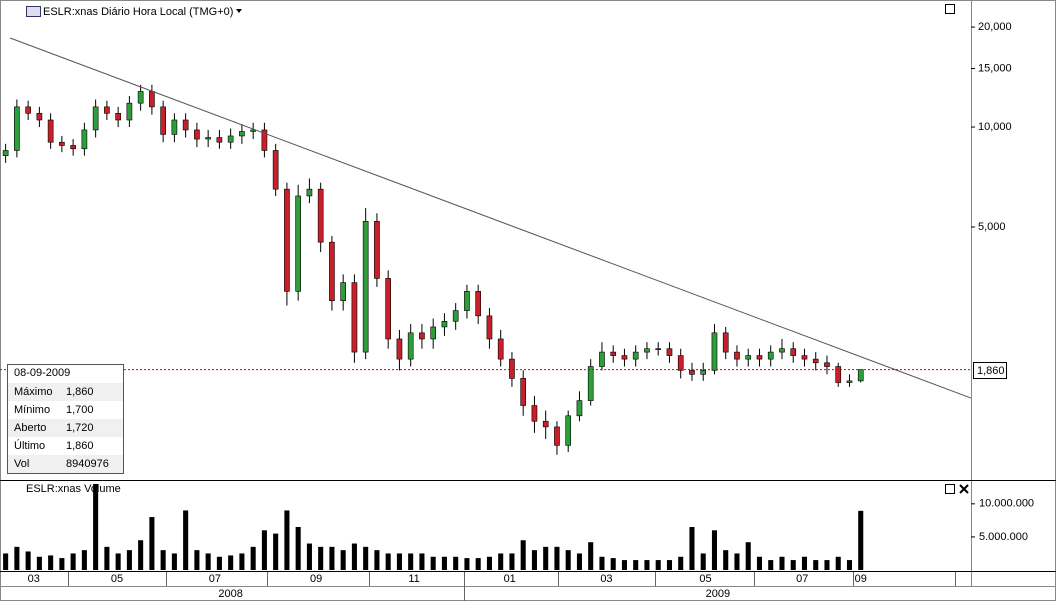  What do you see at coordinates (992, 227) in the screenshot?
I see `y-tick-label: 5,000` at bounding box center [992, 227].